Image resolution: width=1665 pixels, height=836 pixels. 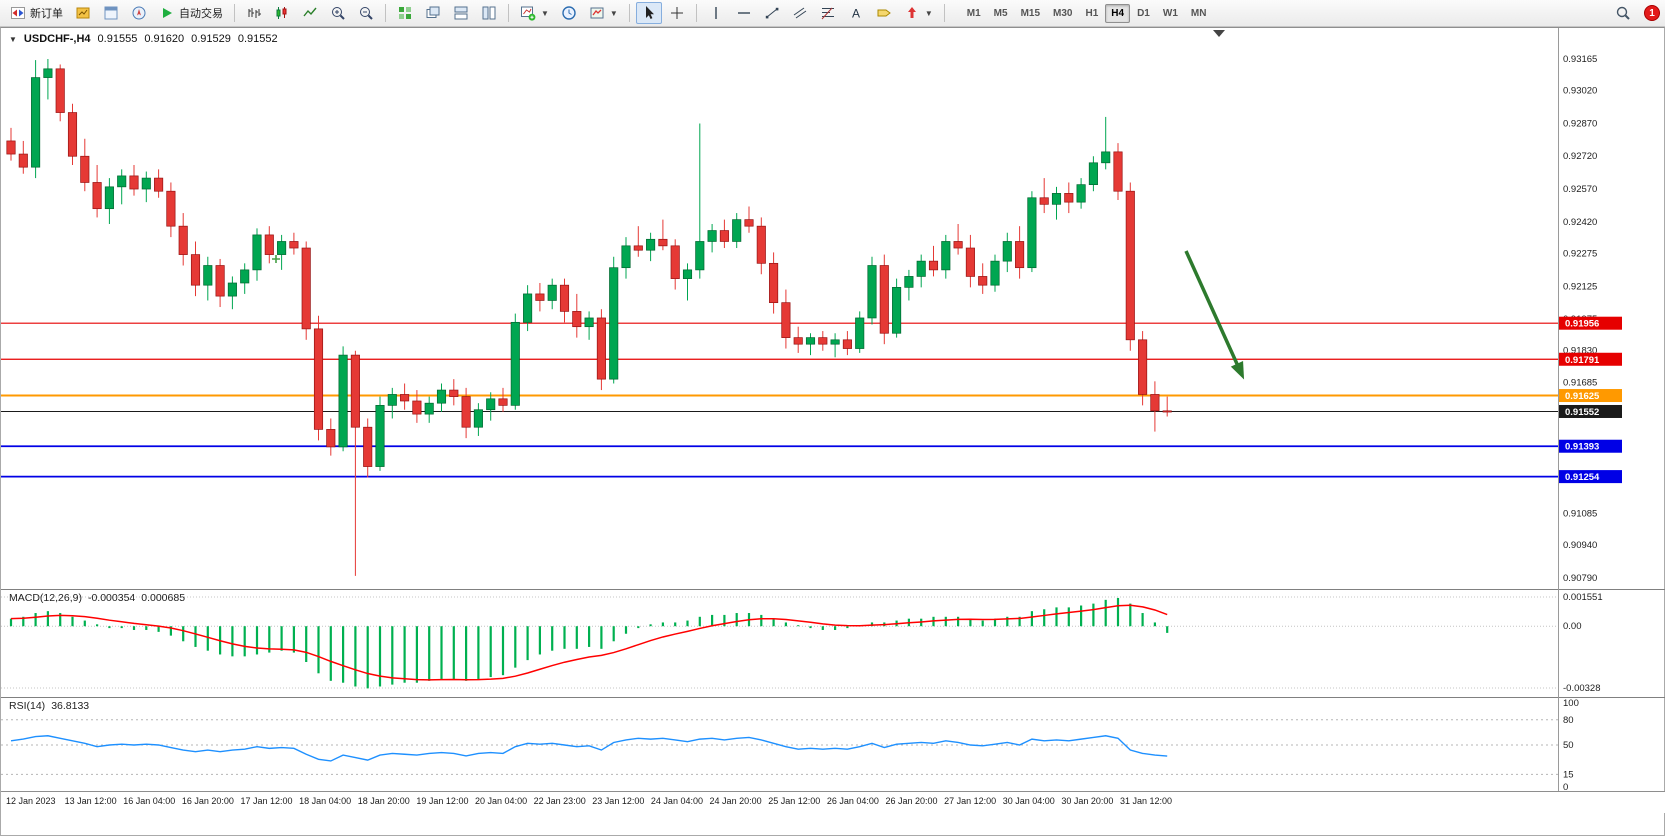 What do you see at coordinates (974, 13) in the screenshot?
I see `timeframe-m1: M1` at bounding box center [974, 13].